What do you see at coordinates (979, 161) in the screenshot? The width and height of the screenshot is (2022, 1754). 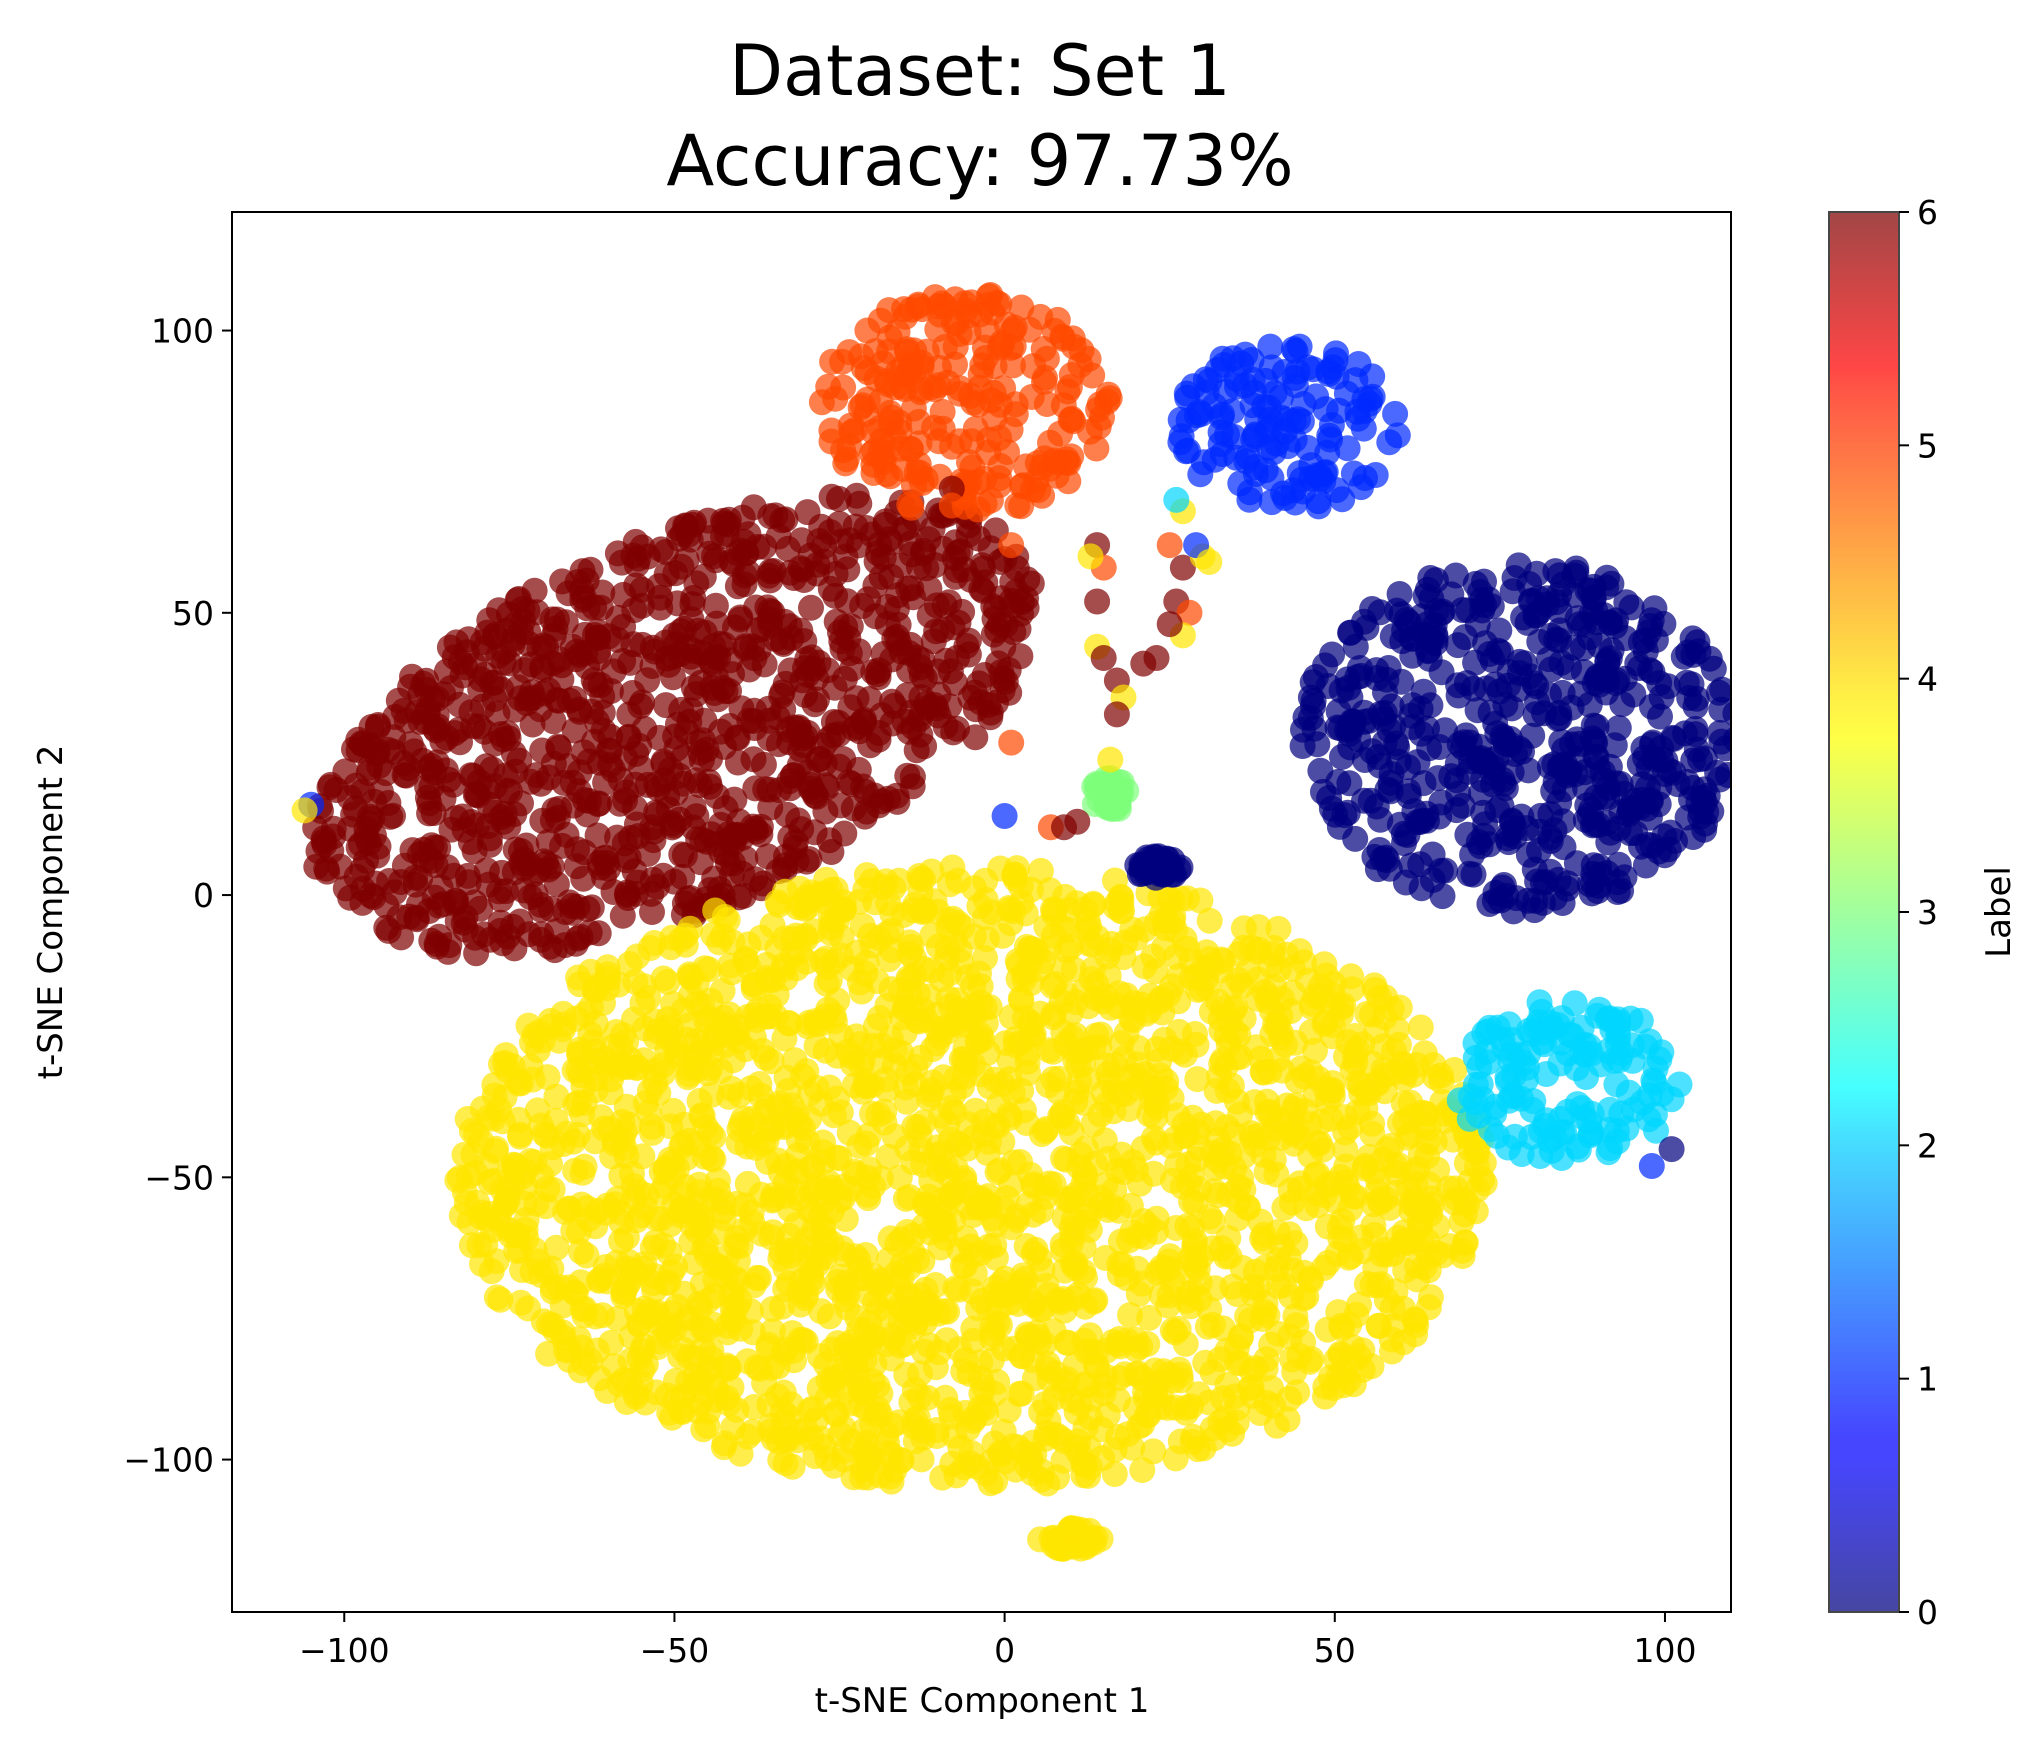 I see `chart-subtitle: Accuracy: 97.73%` at bounding box center [979, 161].